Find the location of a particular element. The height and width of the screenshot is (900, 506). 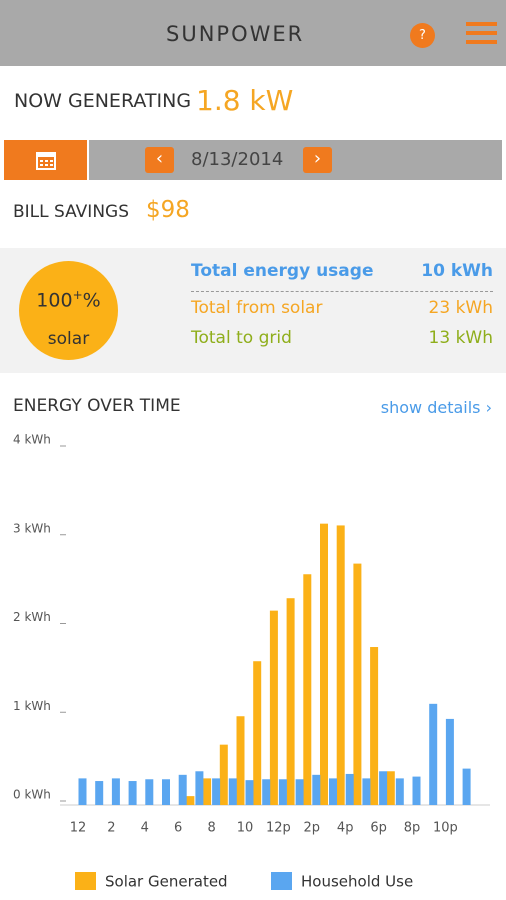

chart-title: ENERGY OVER TIME is located at coordinates (97, 406).